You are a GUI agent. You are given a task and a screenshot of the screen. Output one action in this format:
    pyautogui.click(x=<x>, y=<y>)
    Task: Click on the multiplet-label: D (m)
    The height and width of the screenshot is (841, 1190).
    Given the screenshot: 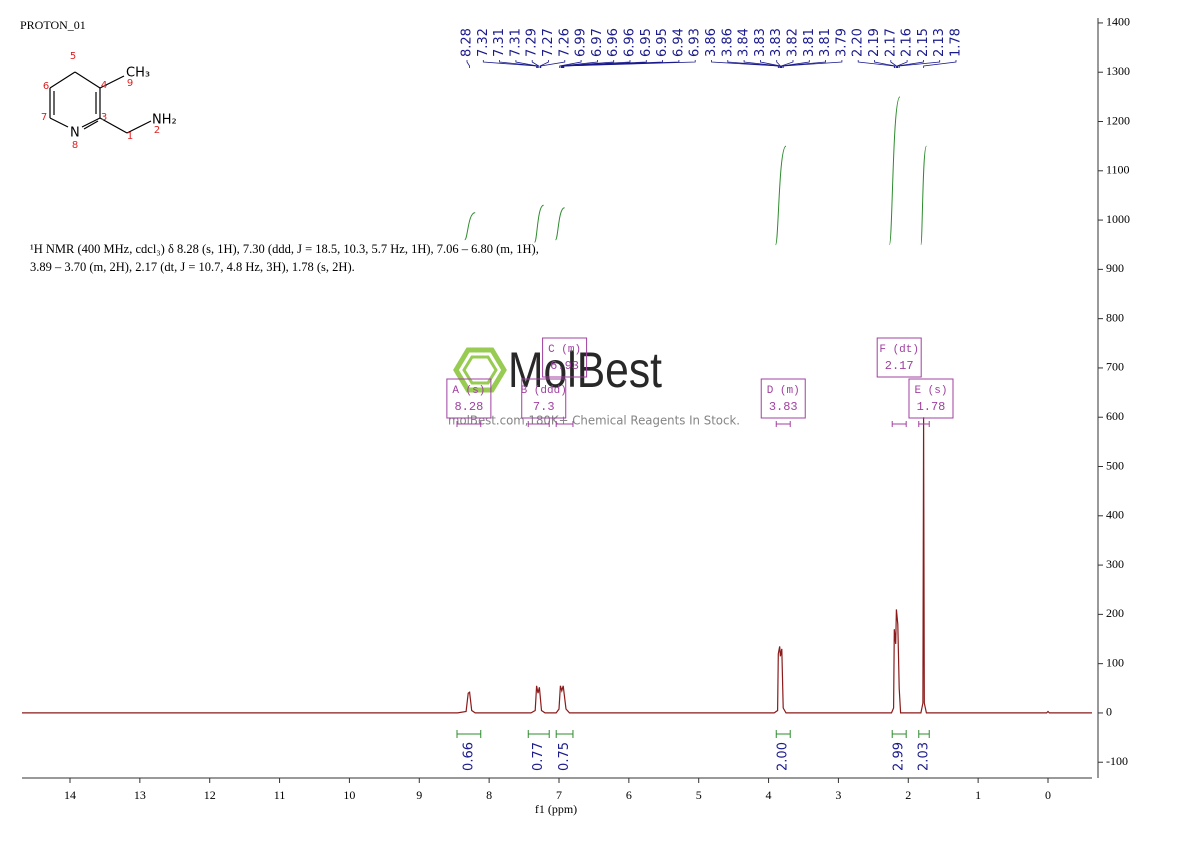 What is the action you would take?
    pyautogui.click(x=783, y=391)
    